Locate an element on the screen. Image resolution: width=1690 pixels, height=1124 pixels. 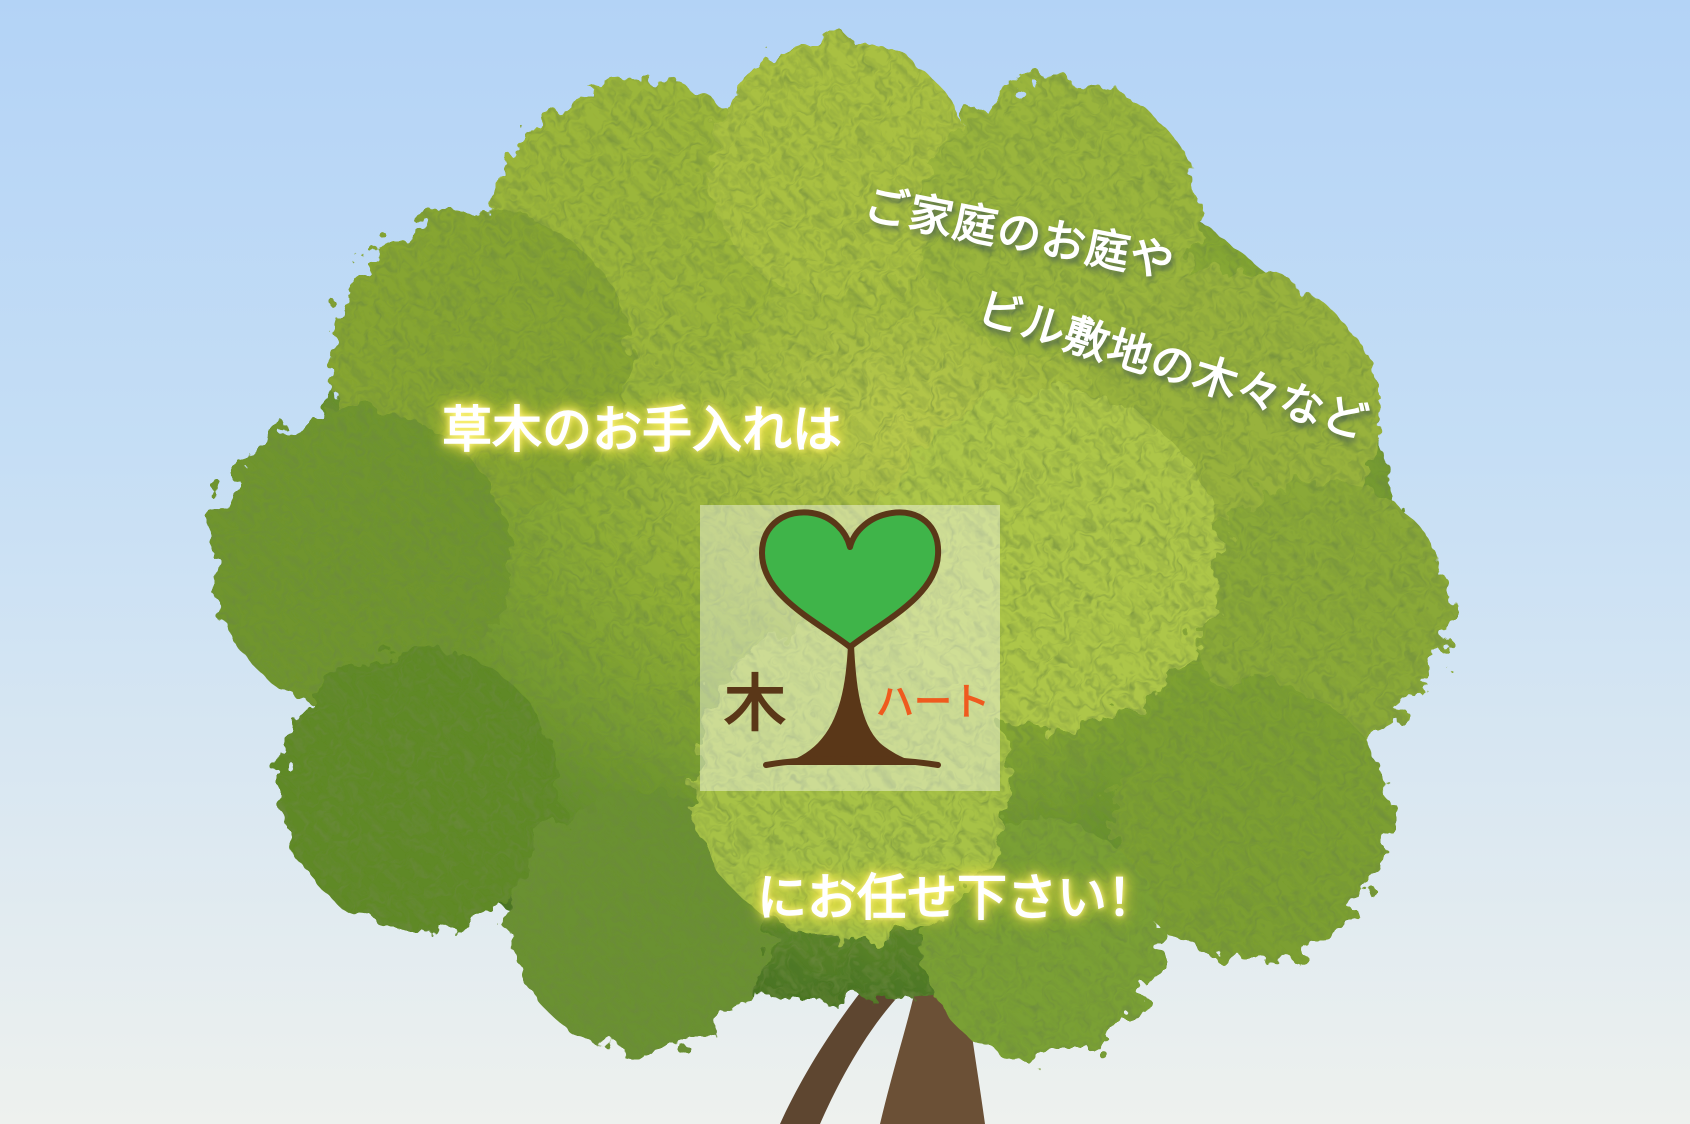
logo-text-heart: ハート is located at coordinates (933, 702).